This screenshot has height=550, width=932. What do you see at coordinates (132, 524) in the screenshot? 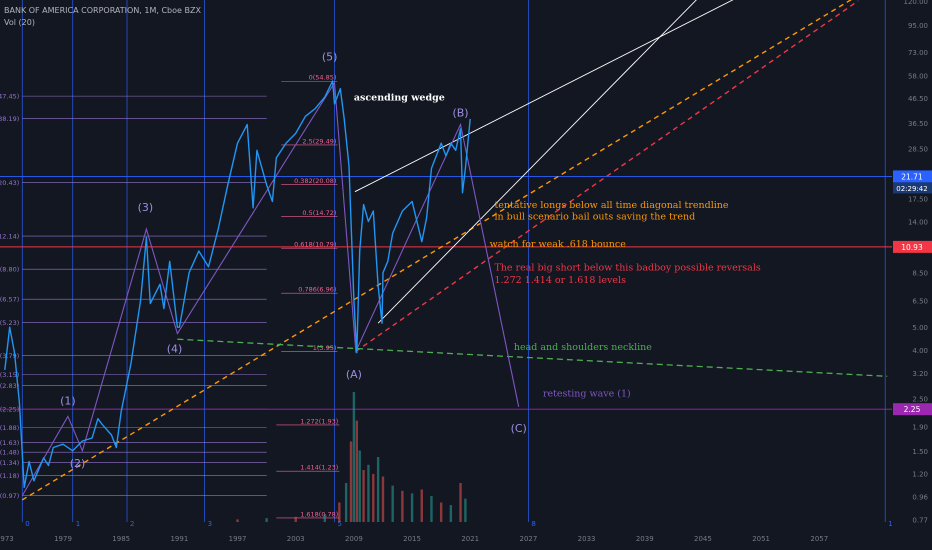
I see `cycle-line-label: 2` at bounding box center [132, 524].